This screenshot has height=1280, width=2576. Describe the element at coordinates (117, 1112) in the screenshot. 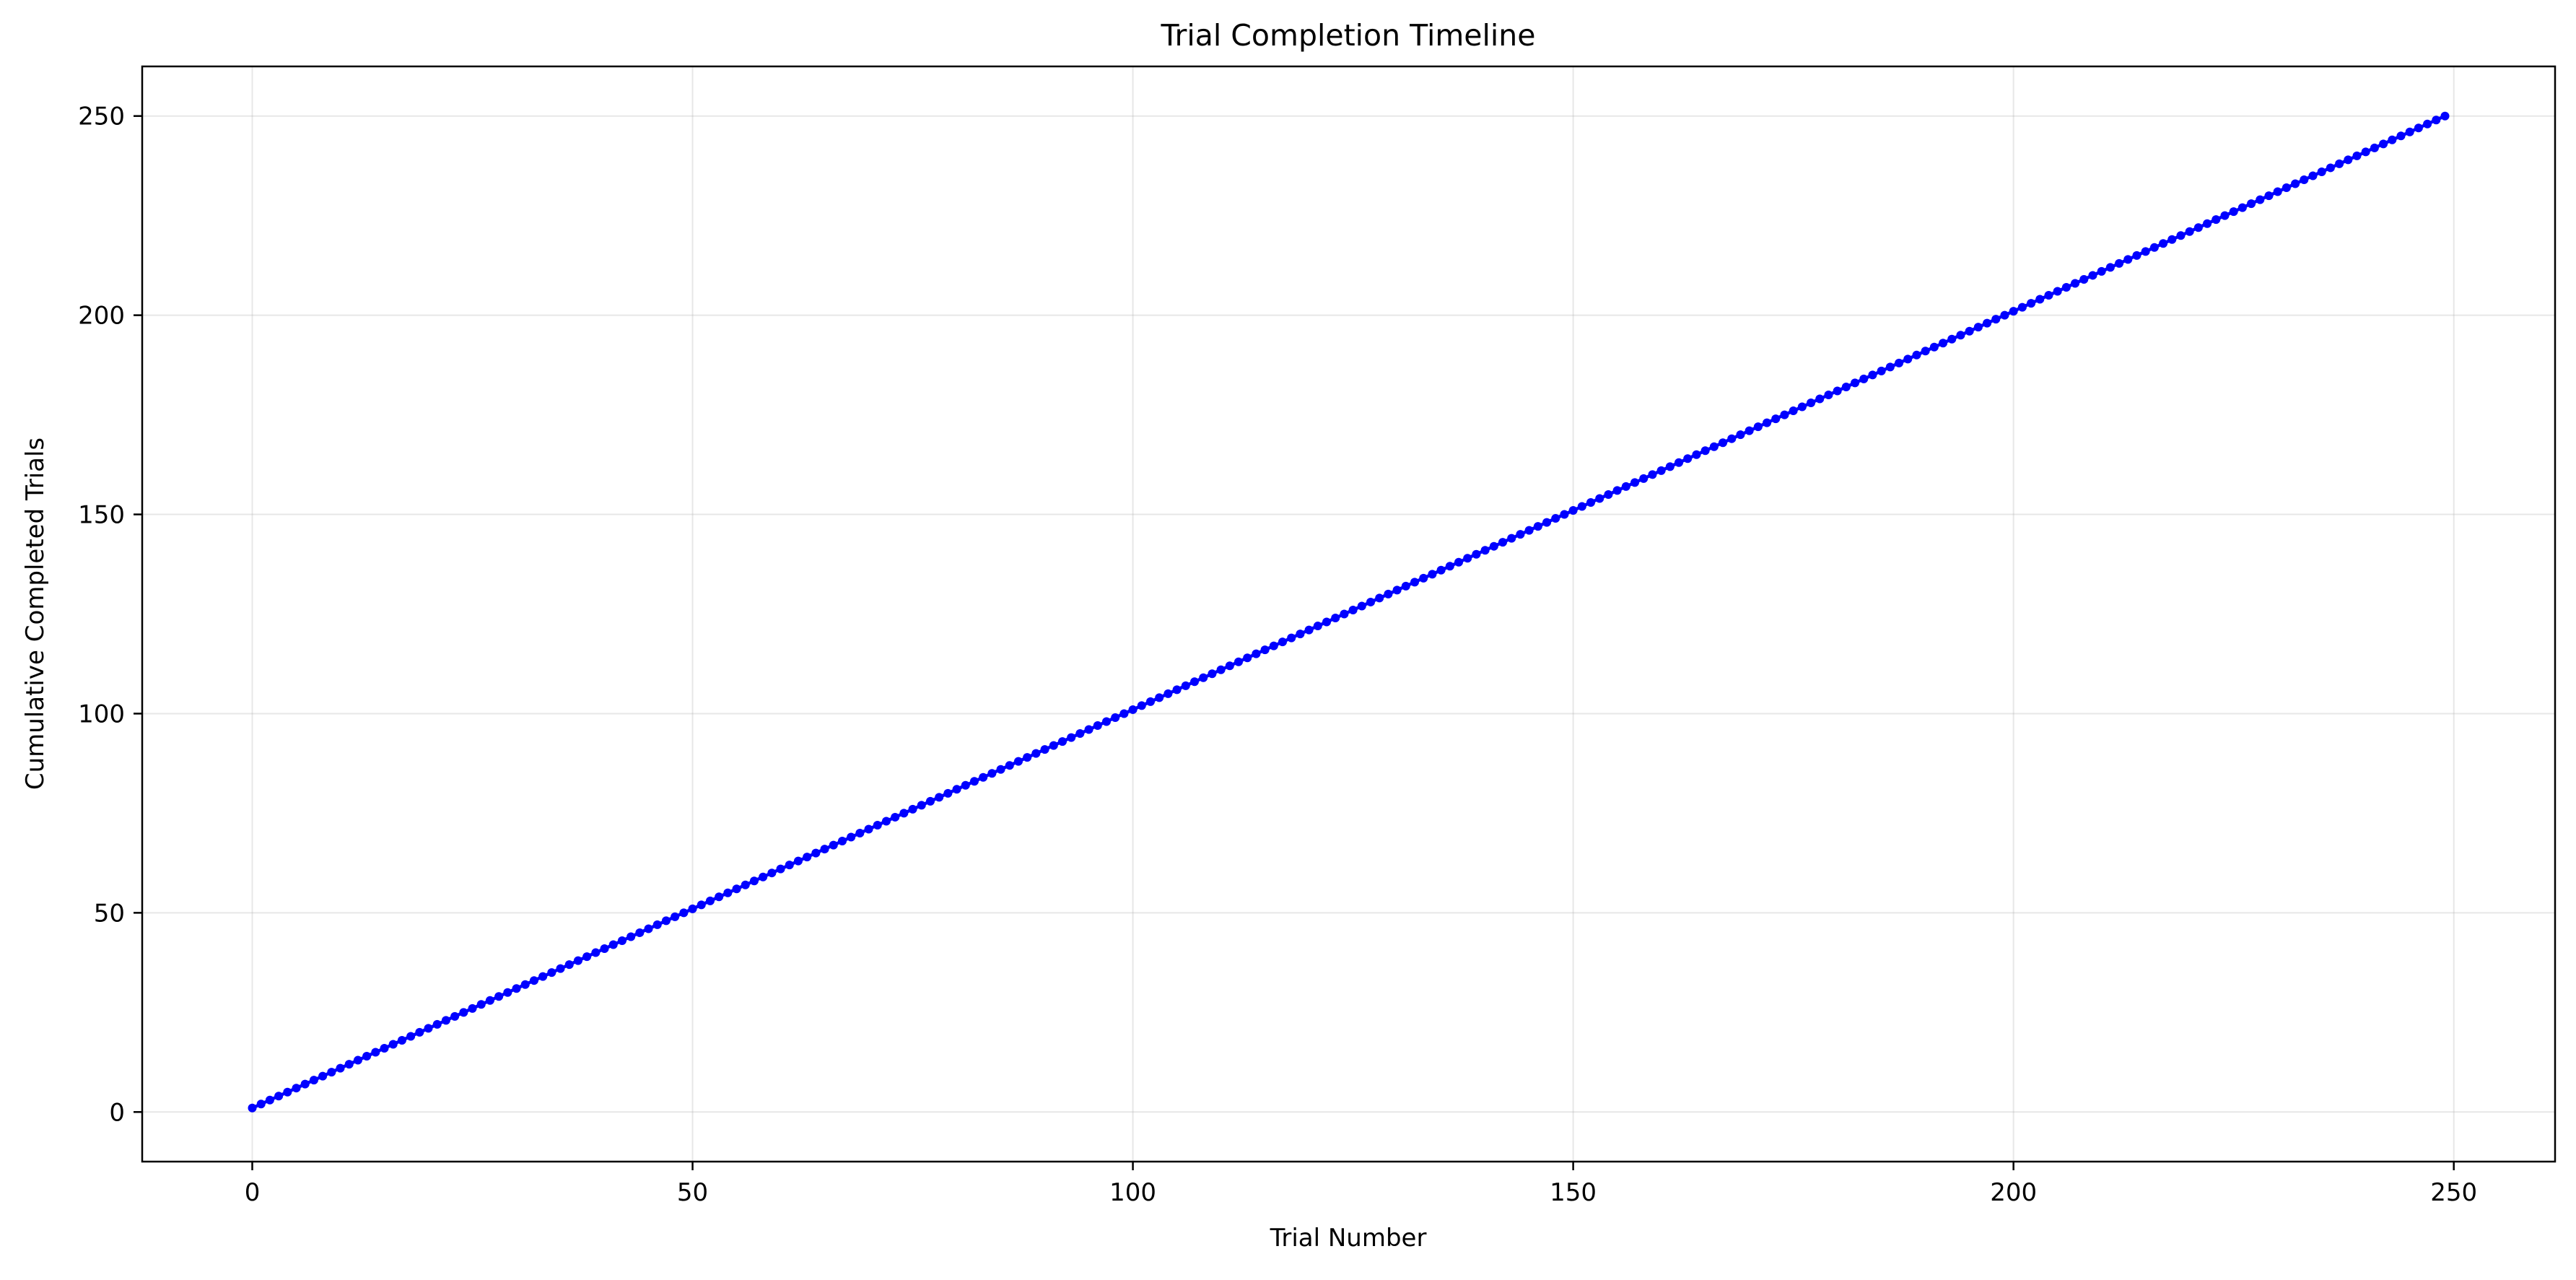

I see `y-tick-label: 0` at that location.